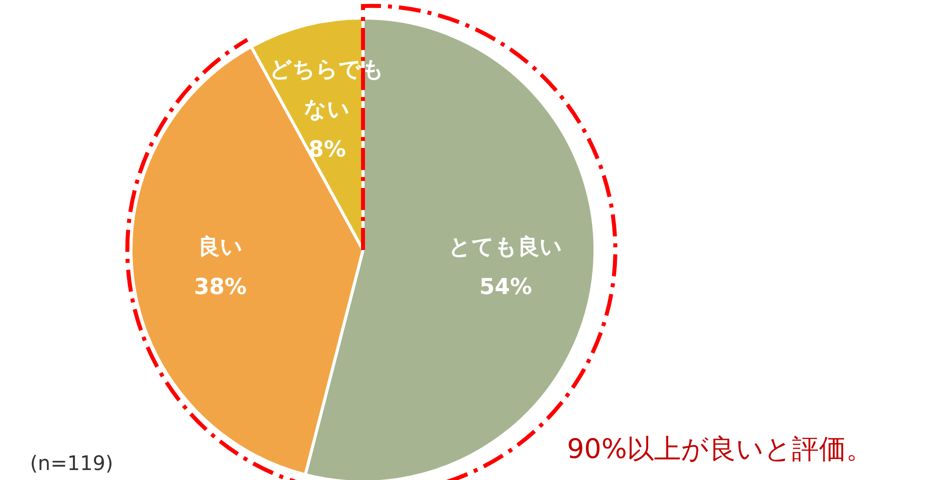 This screenshot has height=480, width=925. I want to click on slice-label: どちらでもない, so click(327, 90).